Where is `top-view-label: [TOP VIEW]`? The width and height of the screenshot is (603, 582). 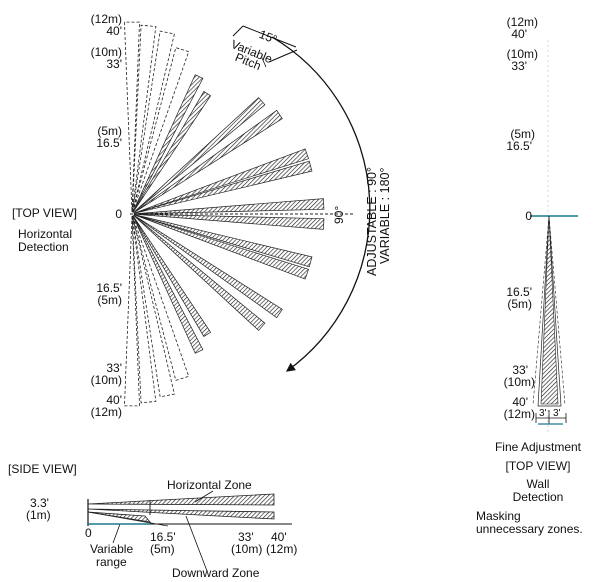 top-view-label: [TOP VIEW] is located at coordinates (44, 213).